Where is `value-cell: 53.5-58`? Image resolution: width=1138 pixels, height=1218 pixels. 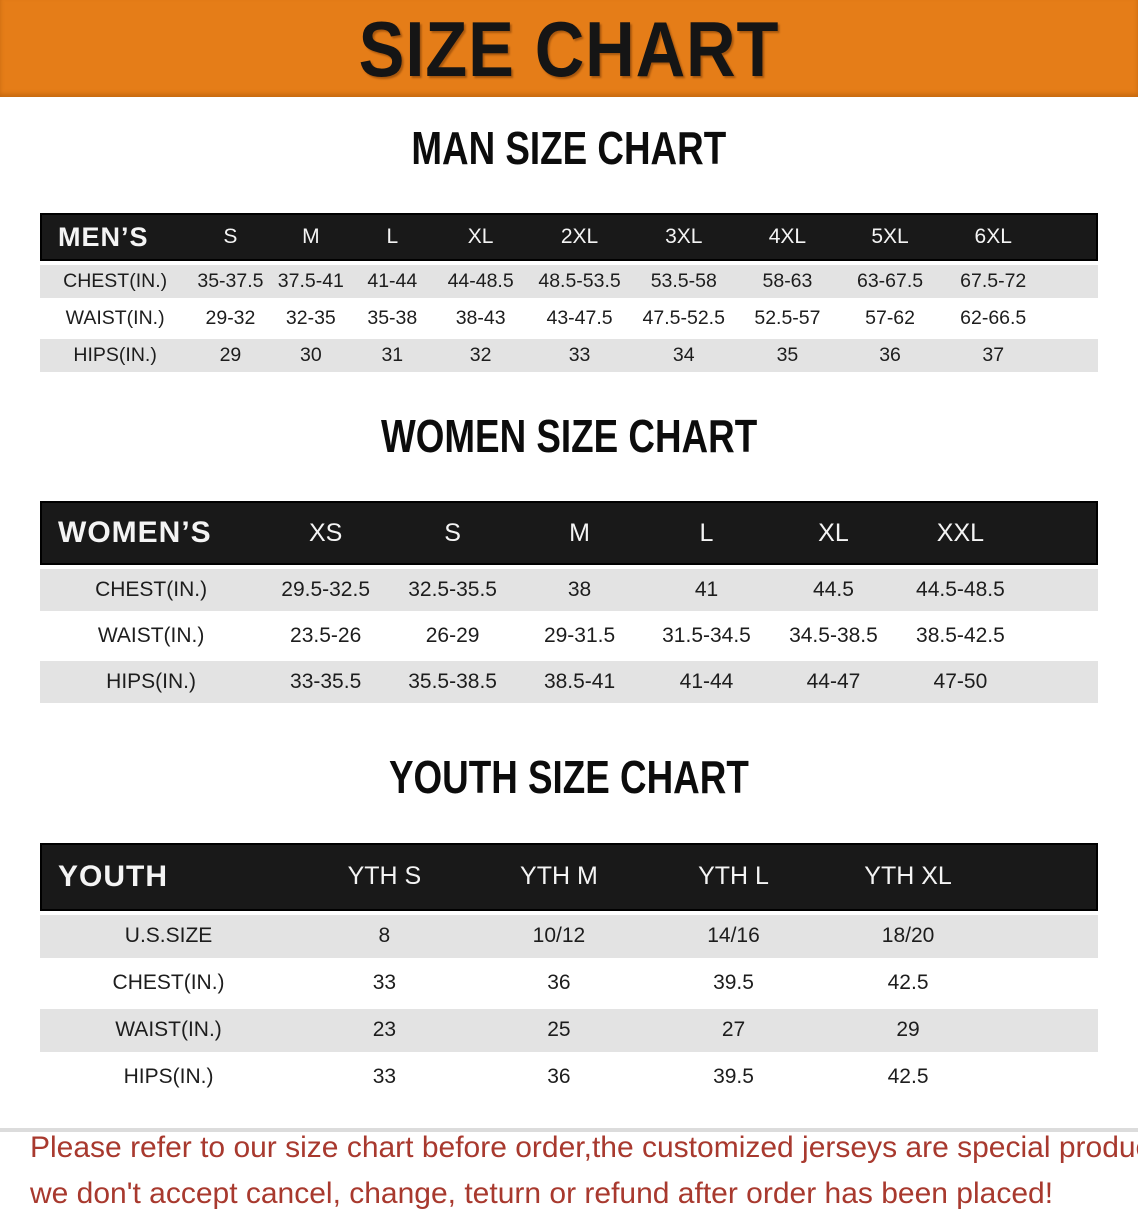
value-cell: 53.5-58 is located at coordinates (684, 282).